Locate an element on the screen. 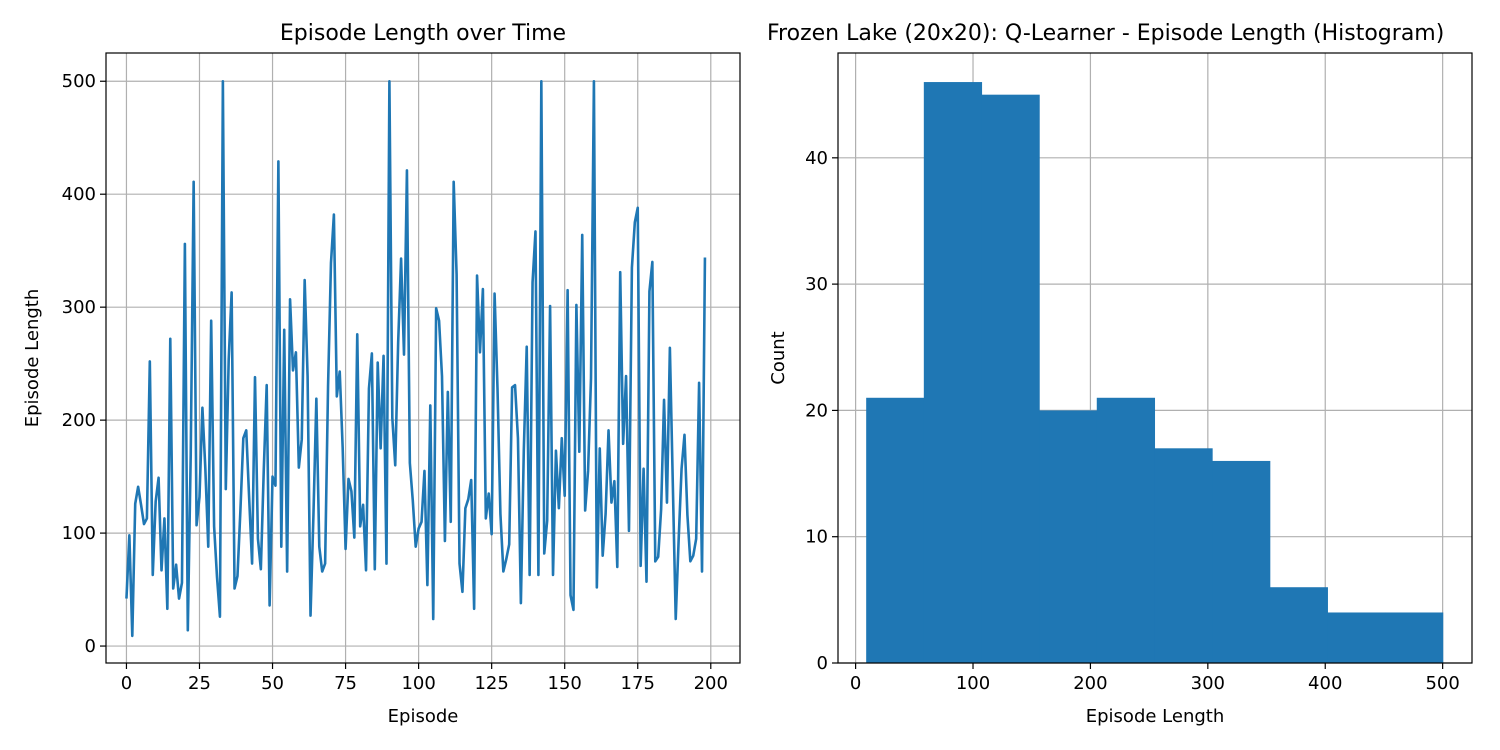  histogram-xtick-label: 500 is located at coordinates (1442, 683).